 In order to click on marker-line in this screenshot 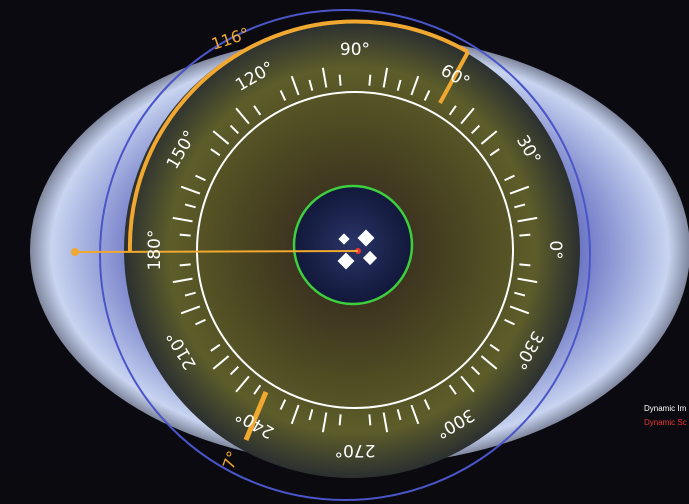, I will do `click(256, 416)`.